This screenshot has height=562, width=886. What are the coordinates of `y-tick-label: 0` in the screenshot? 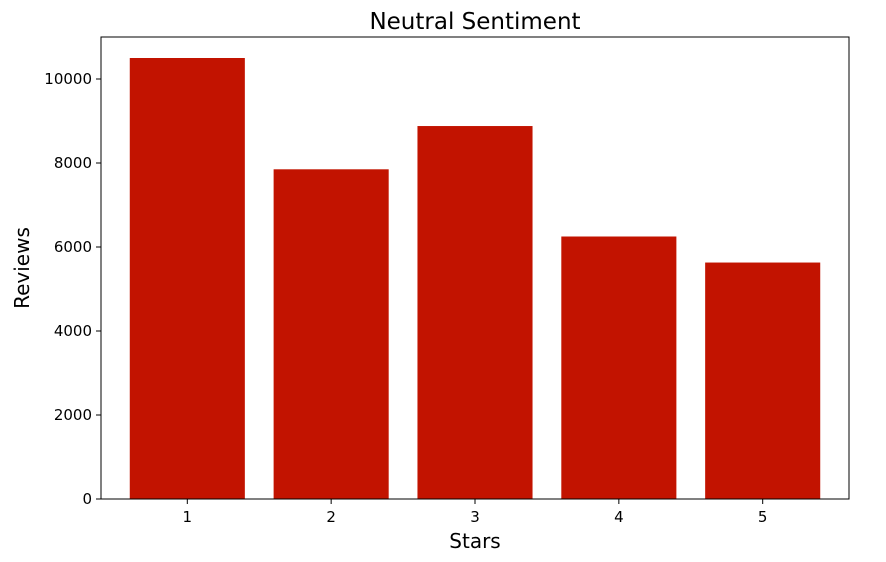 It's located at (87, 499).